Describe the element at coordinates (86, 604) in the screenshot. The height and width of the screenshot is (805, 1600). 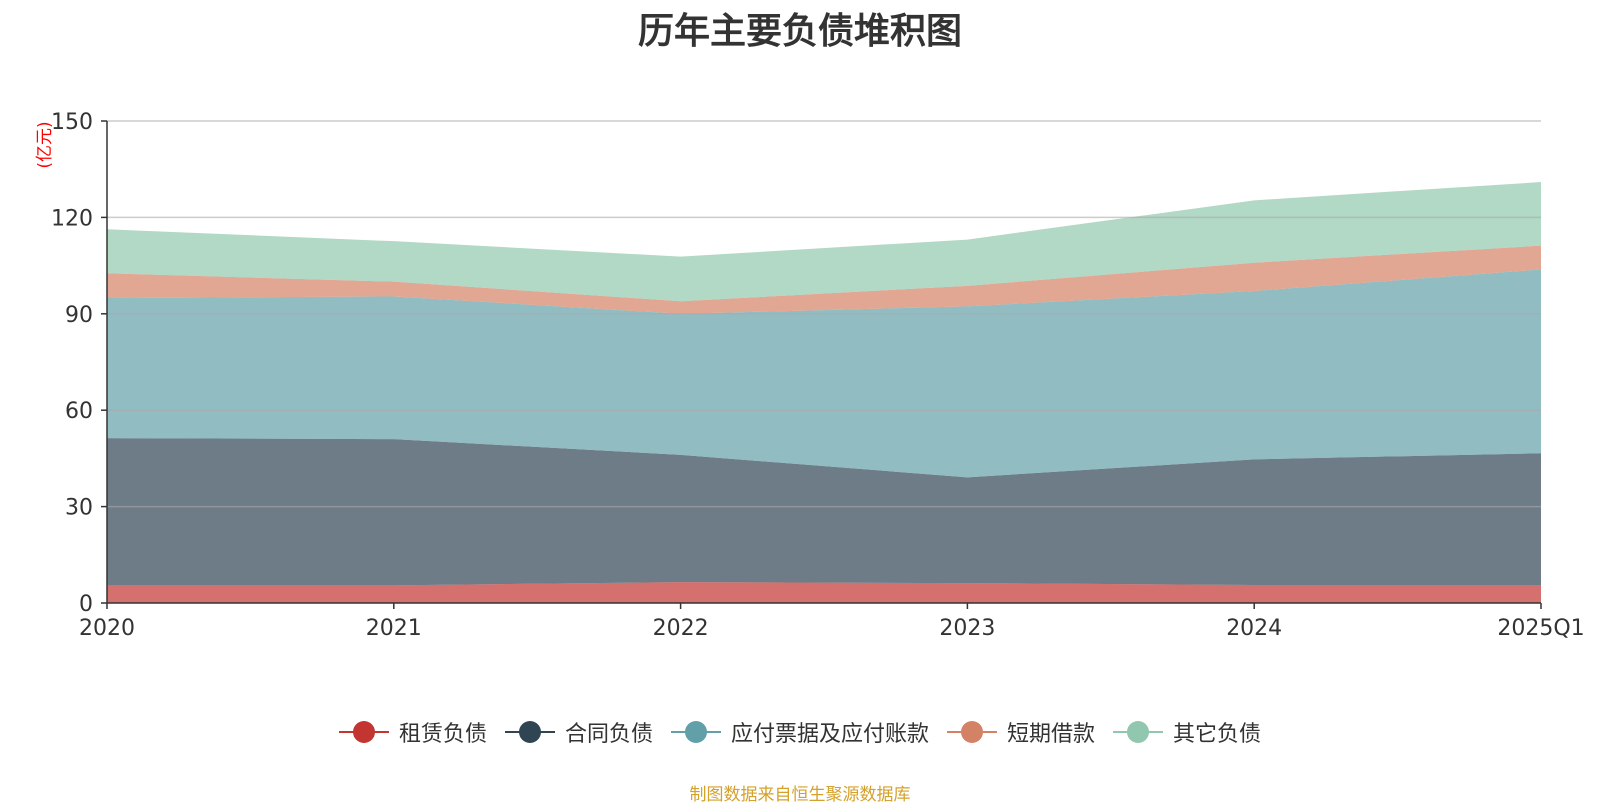
I see `y-tick-label: 0` at that location.